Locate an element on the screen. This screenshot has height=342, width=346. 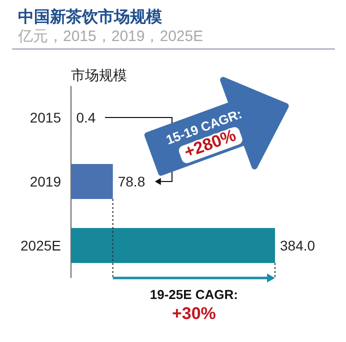
y-tick-label: 2025E is located at coordinates (40, 246).